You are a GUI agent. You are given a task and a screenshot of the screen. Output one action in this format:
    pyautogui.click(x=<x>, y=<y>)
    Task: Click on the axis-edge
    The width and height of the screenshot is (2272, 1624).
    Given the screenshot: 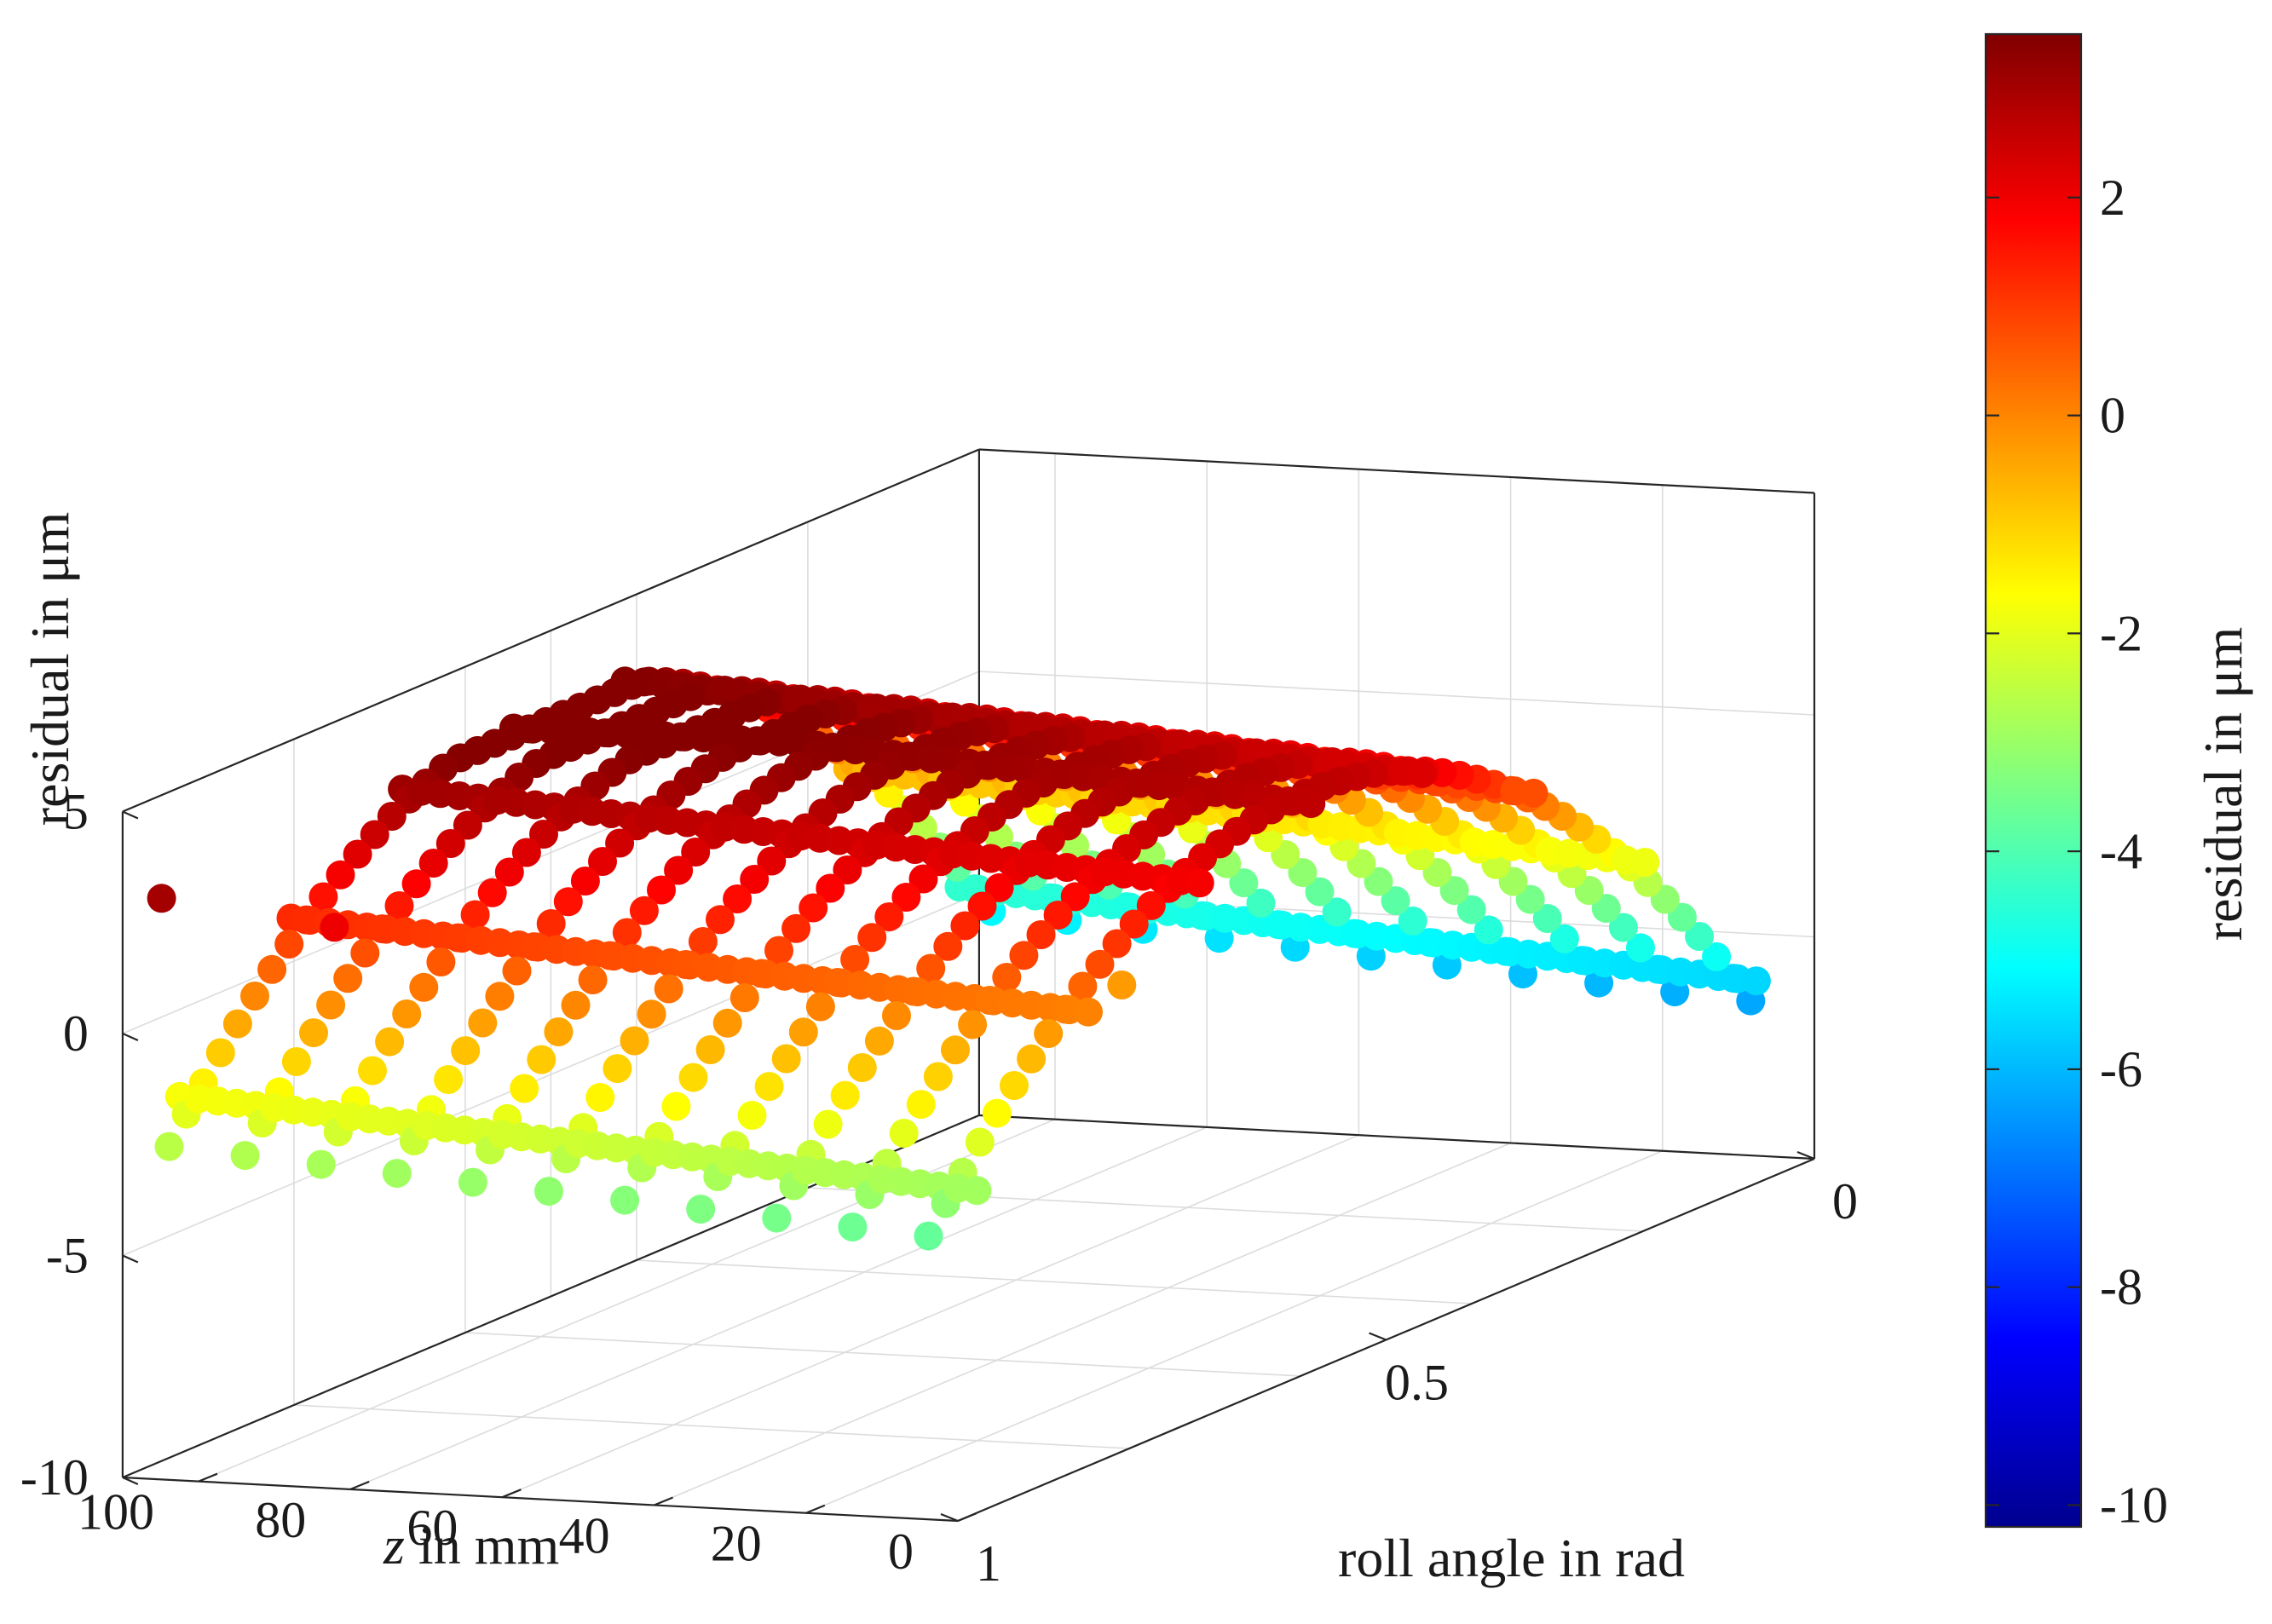 What is the action you would take?
    pyautogui.click(x=1396, y=1137)
    